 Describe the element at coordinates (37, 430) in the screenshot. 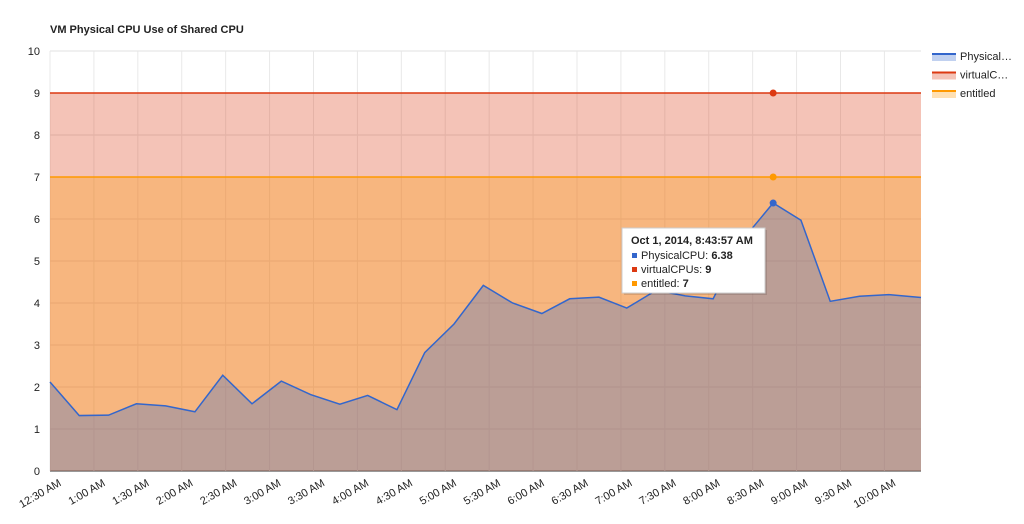

I see `y-tick-label: 1` at that location.